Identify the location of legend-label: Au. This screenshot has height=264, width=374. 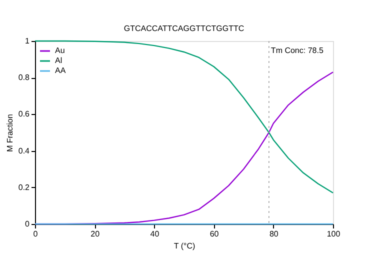
(60, 50).